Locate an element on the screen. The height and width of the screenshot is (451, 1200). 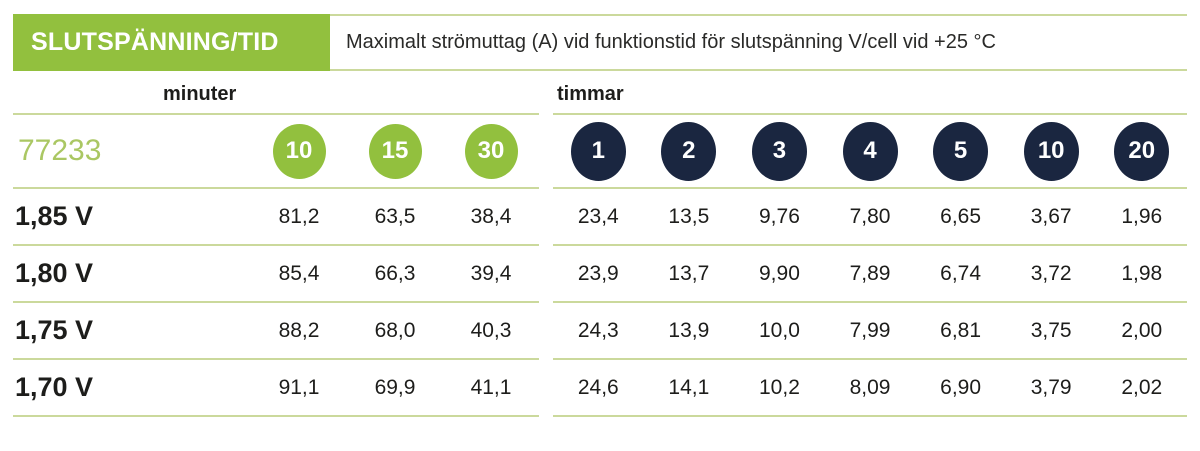
row-hours-values: 23,9 13,7 9,90 7,89 6,74 3,72 1,98 is located at coordinates (870, 274).